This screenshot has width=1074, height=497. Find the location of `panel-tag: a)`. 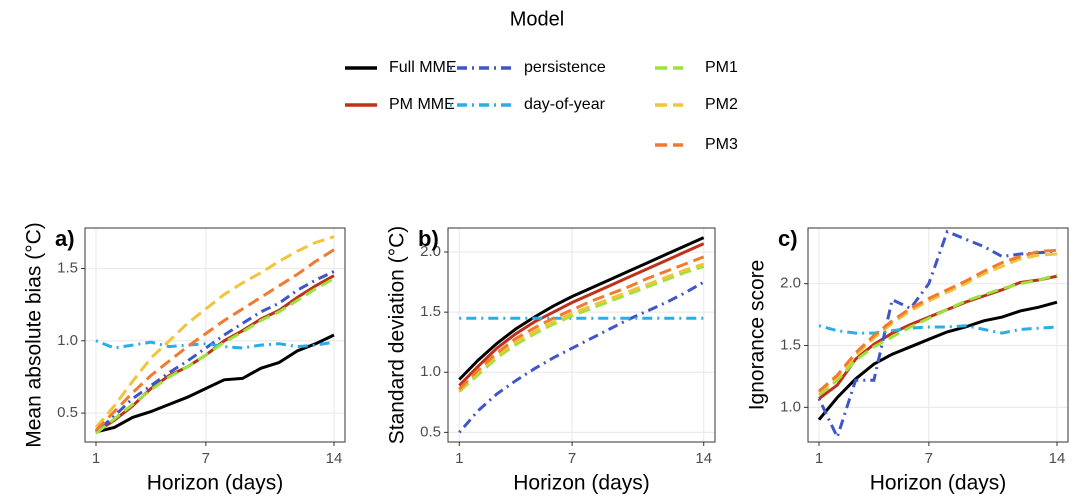

panel-tag: a) is located at coordinates (65, 238).